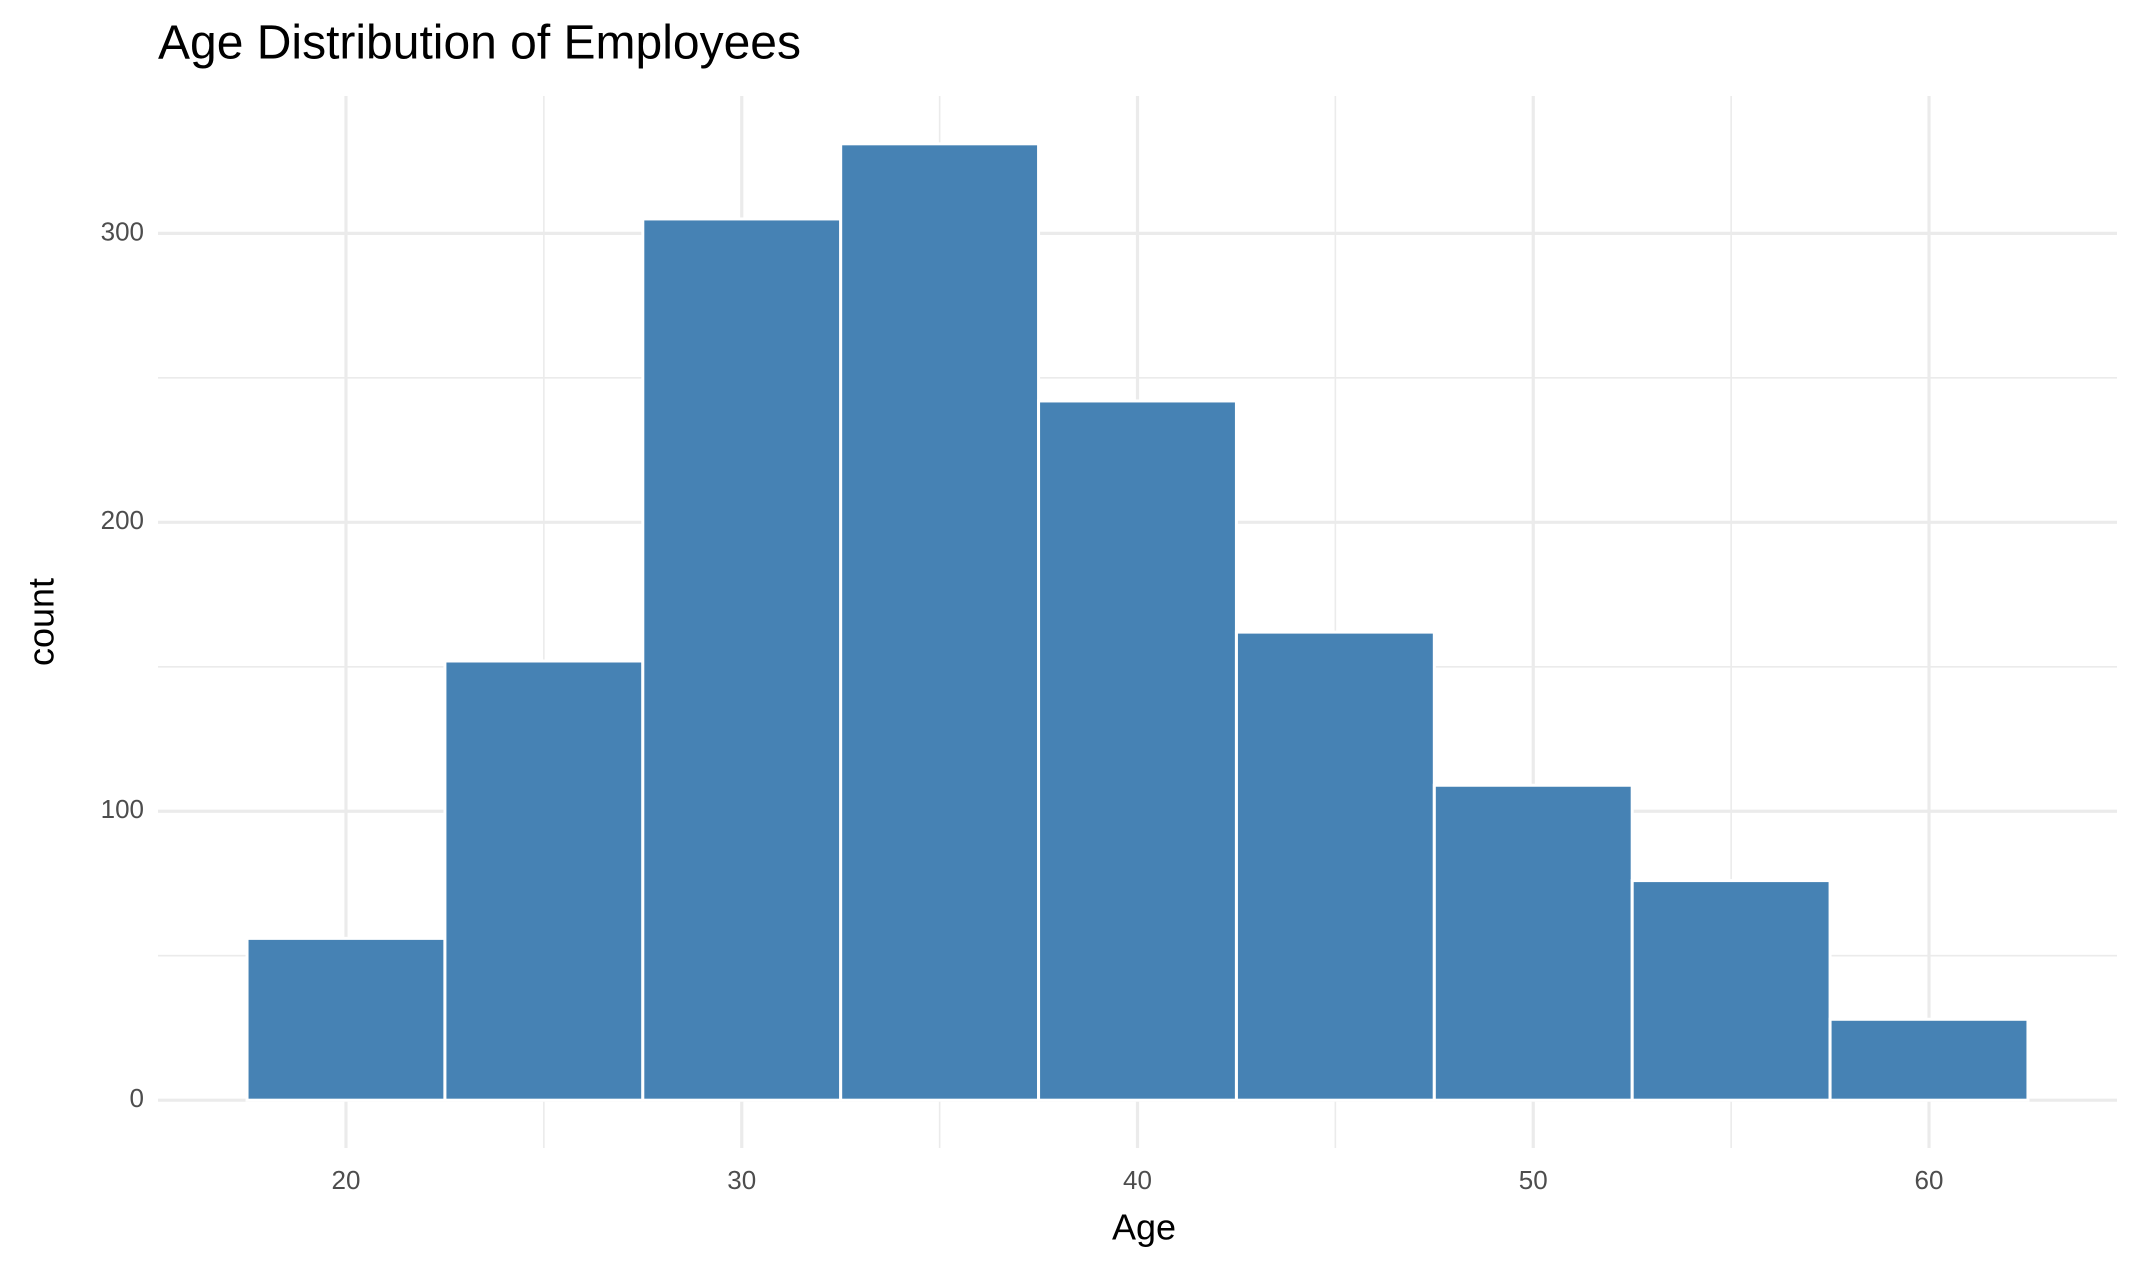 The height and width of the screenshot is (1277, 2155). I want to click on x-tick-label: 30, so click(741, 1180).